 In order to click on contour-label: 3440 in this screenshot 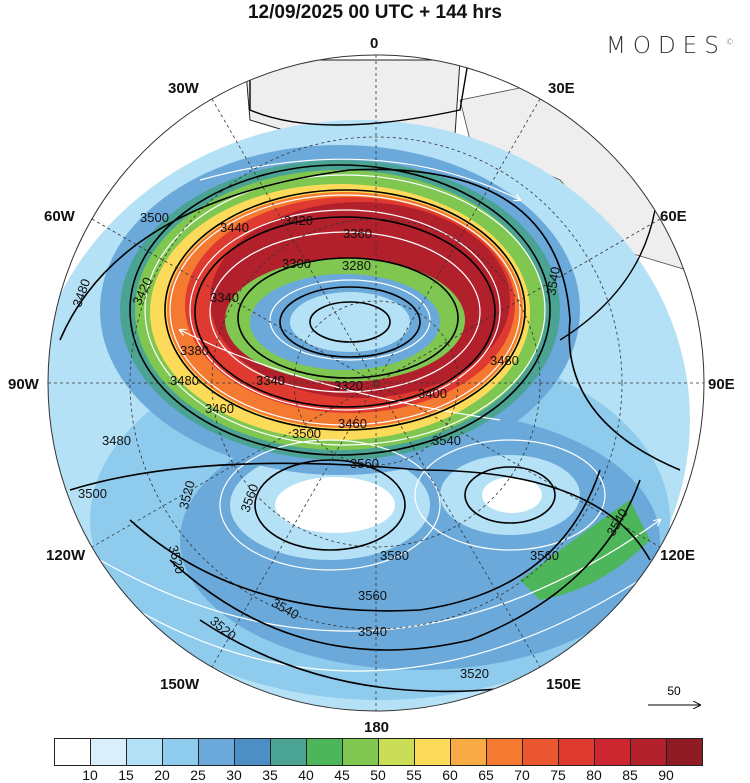, I will do `click(234, 227)`.